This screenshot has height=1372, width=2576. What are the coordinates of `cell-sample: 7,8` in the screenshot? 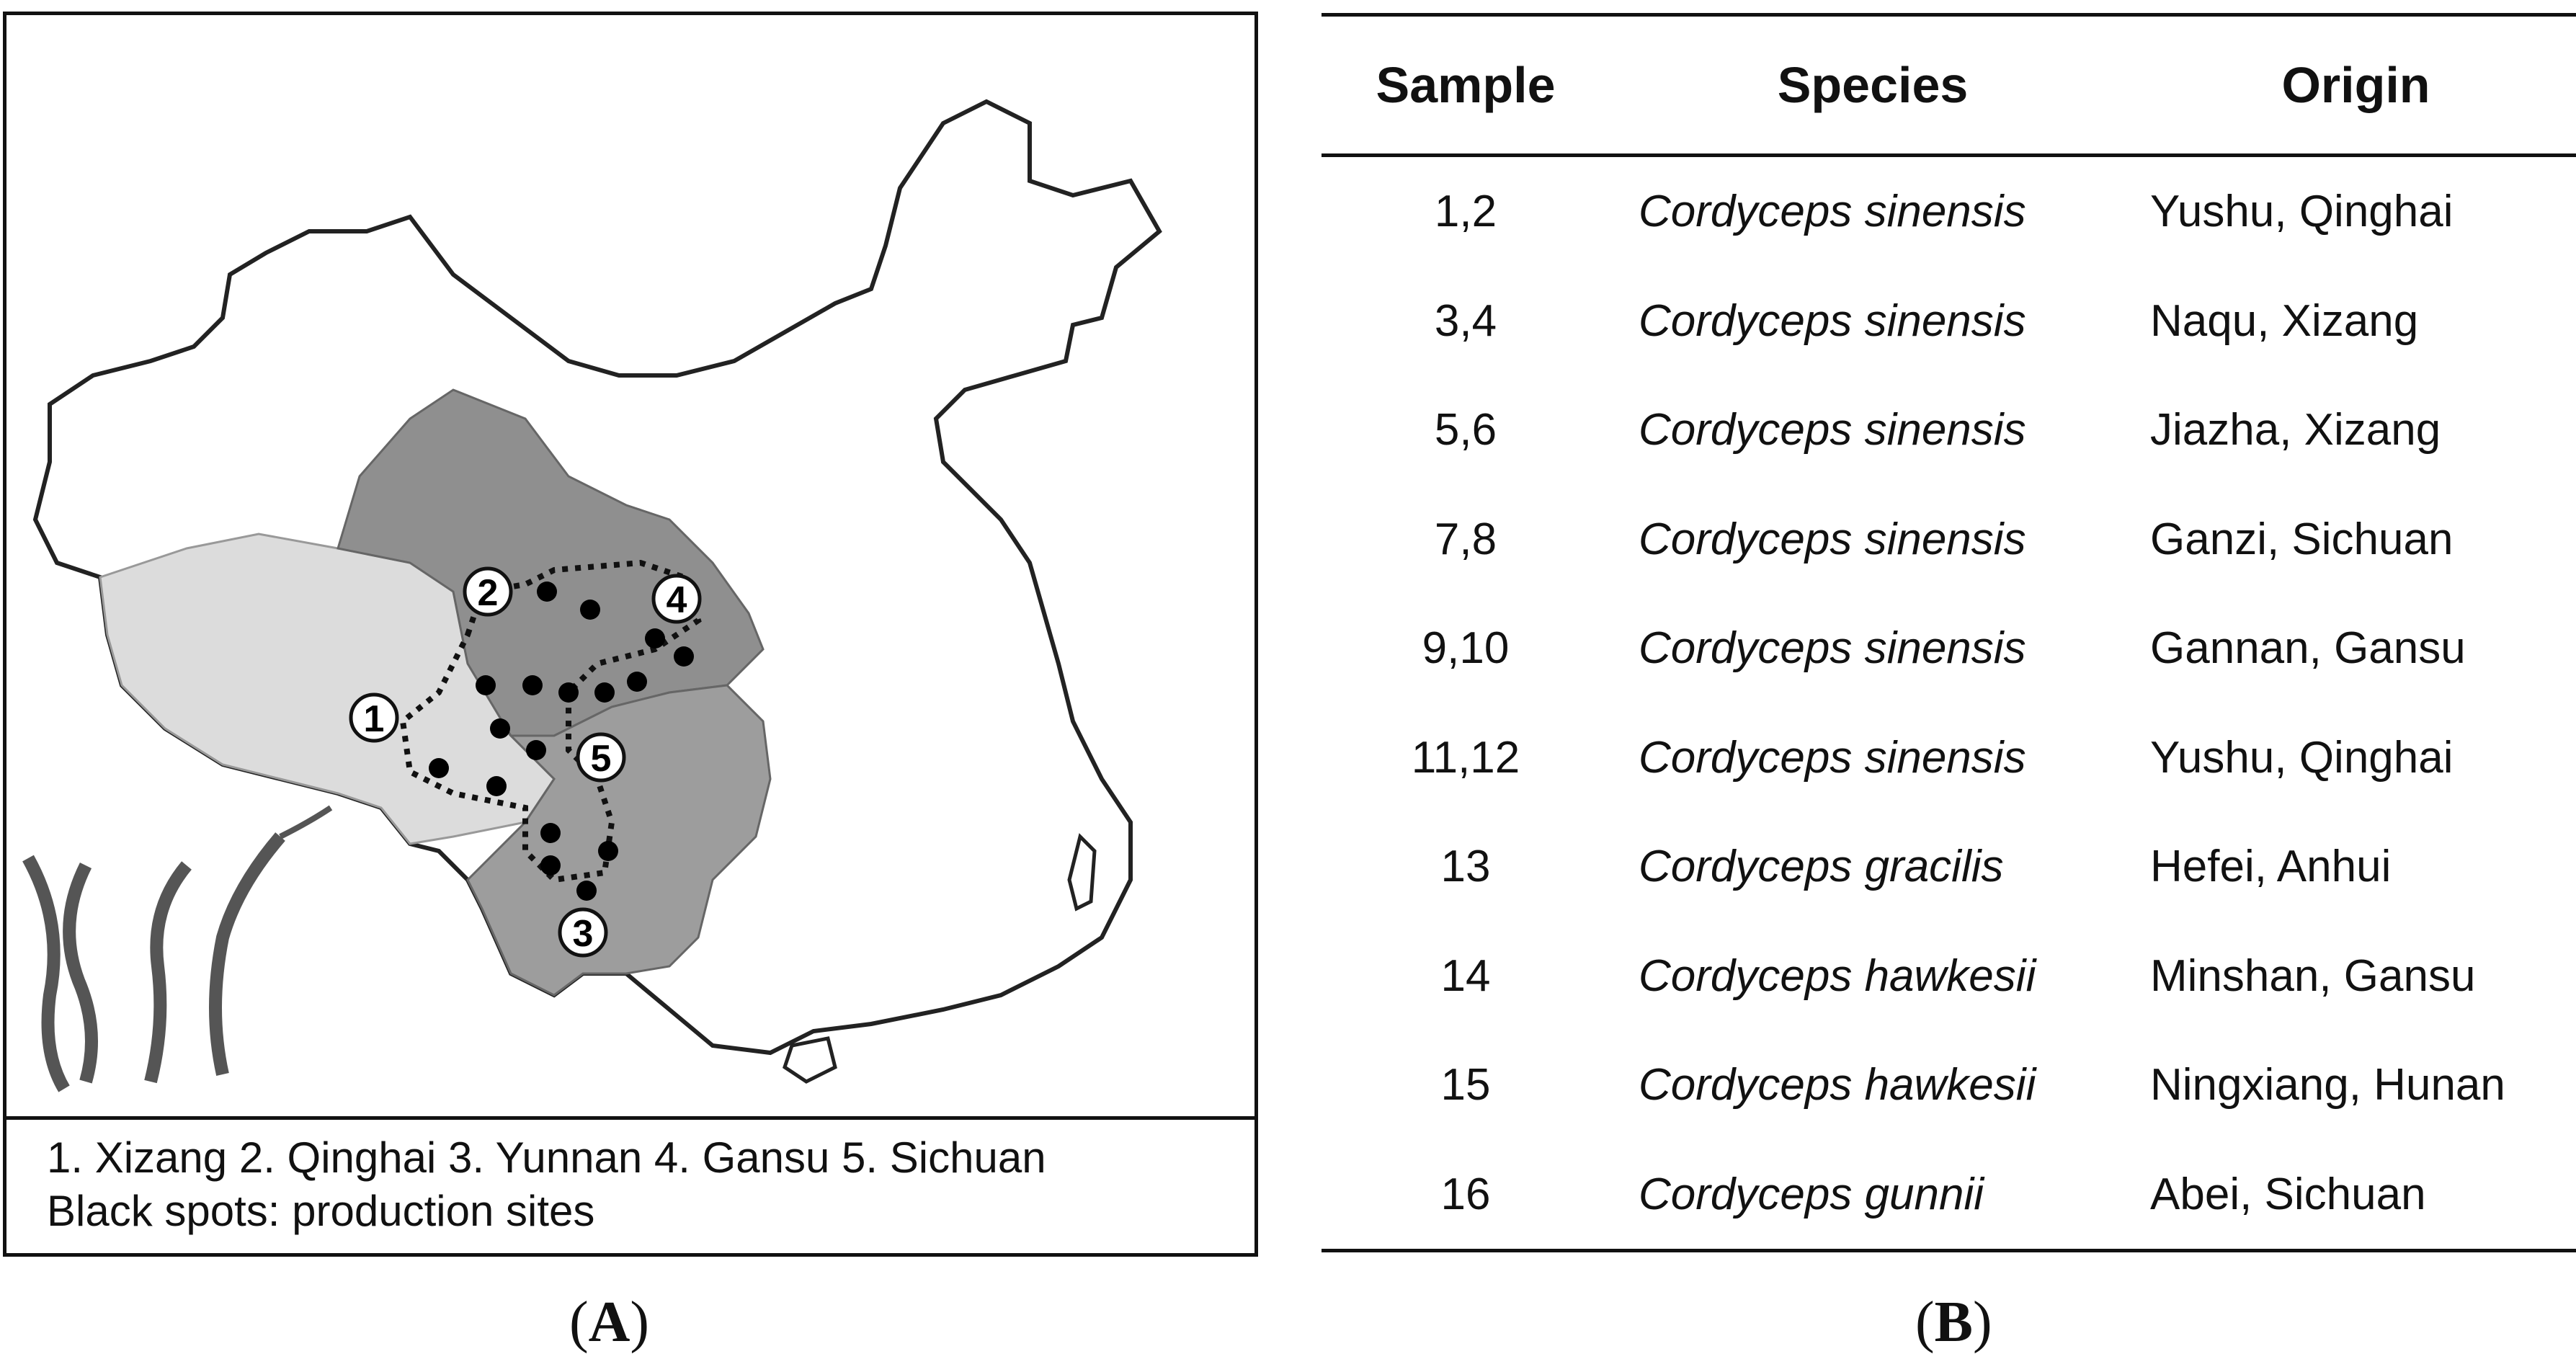 It's located at (1465, 539).